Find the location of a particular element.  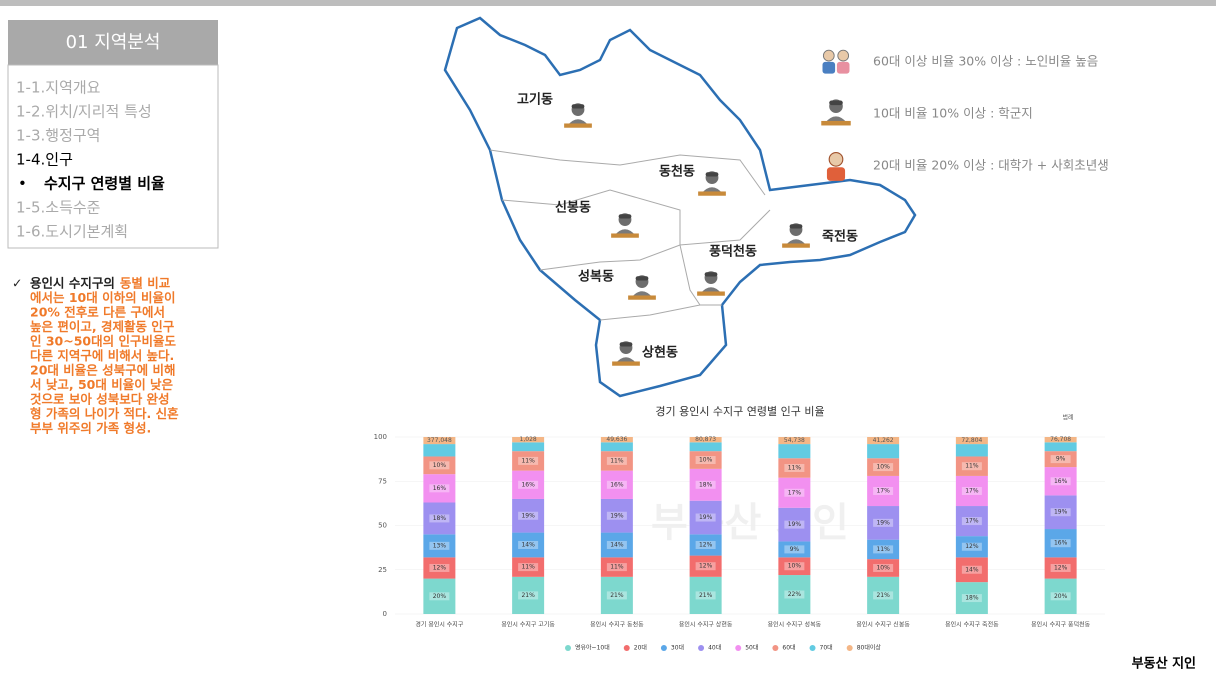

nav-item: 1-6.도시기본계획 is located at coordinates (72, 232).